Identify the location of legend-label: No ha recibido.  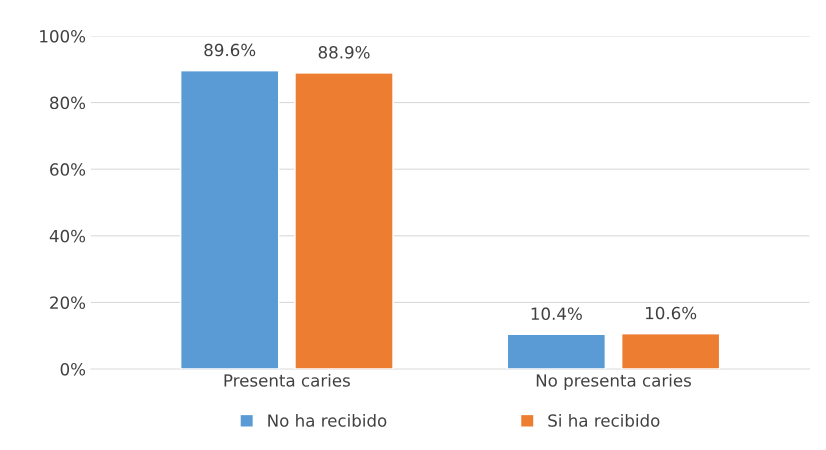
(327, 420).